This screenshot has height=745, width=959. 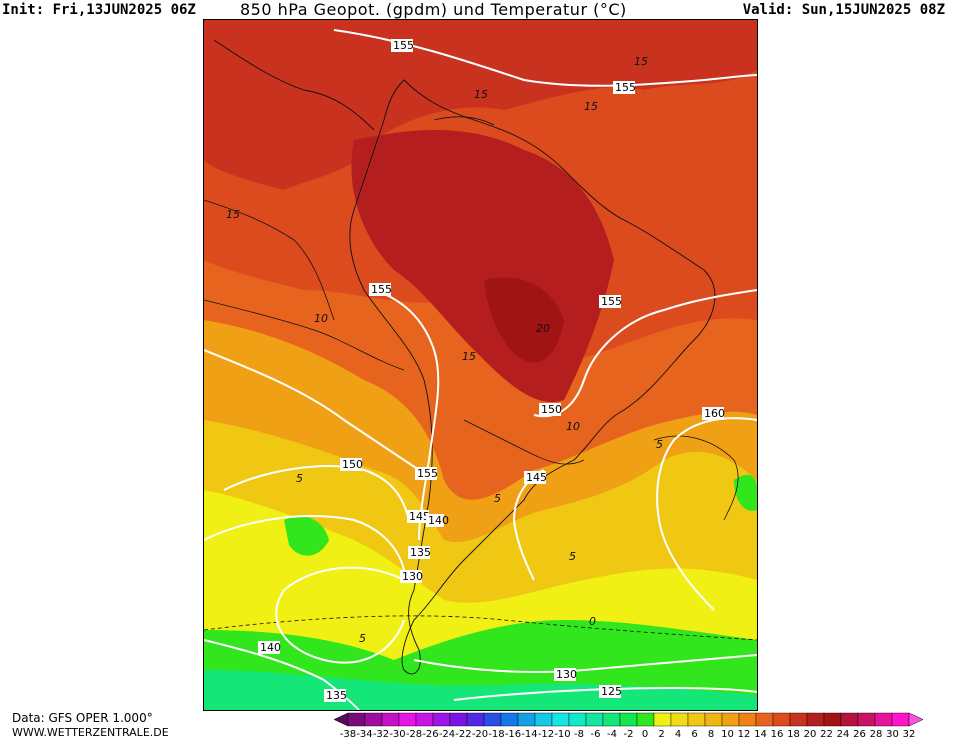 I want to click on legend-tick-label: -10, so click(x=562, y=734).